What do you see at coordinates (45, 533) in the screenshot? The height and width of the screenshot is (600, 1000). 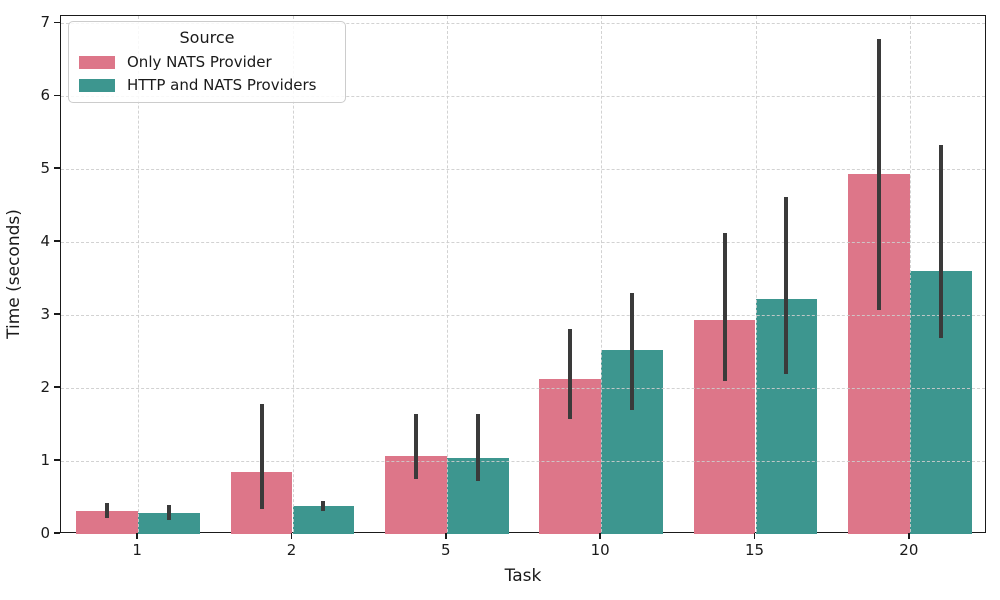 I see `y-tick-label: 0` at bounding box center [45, 533].